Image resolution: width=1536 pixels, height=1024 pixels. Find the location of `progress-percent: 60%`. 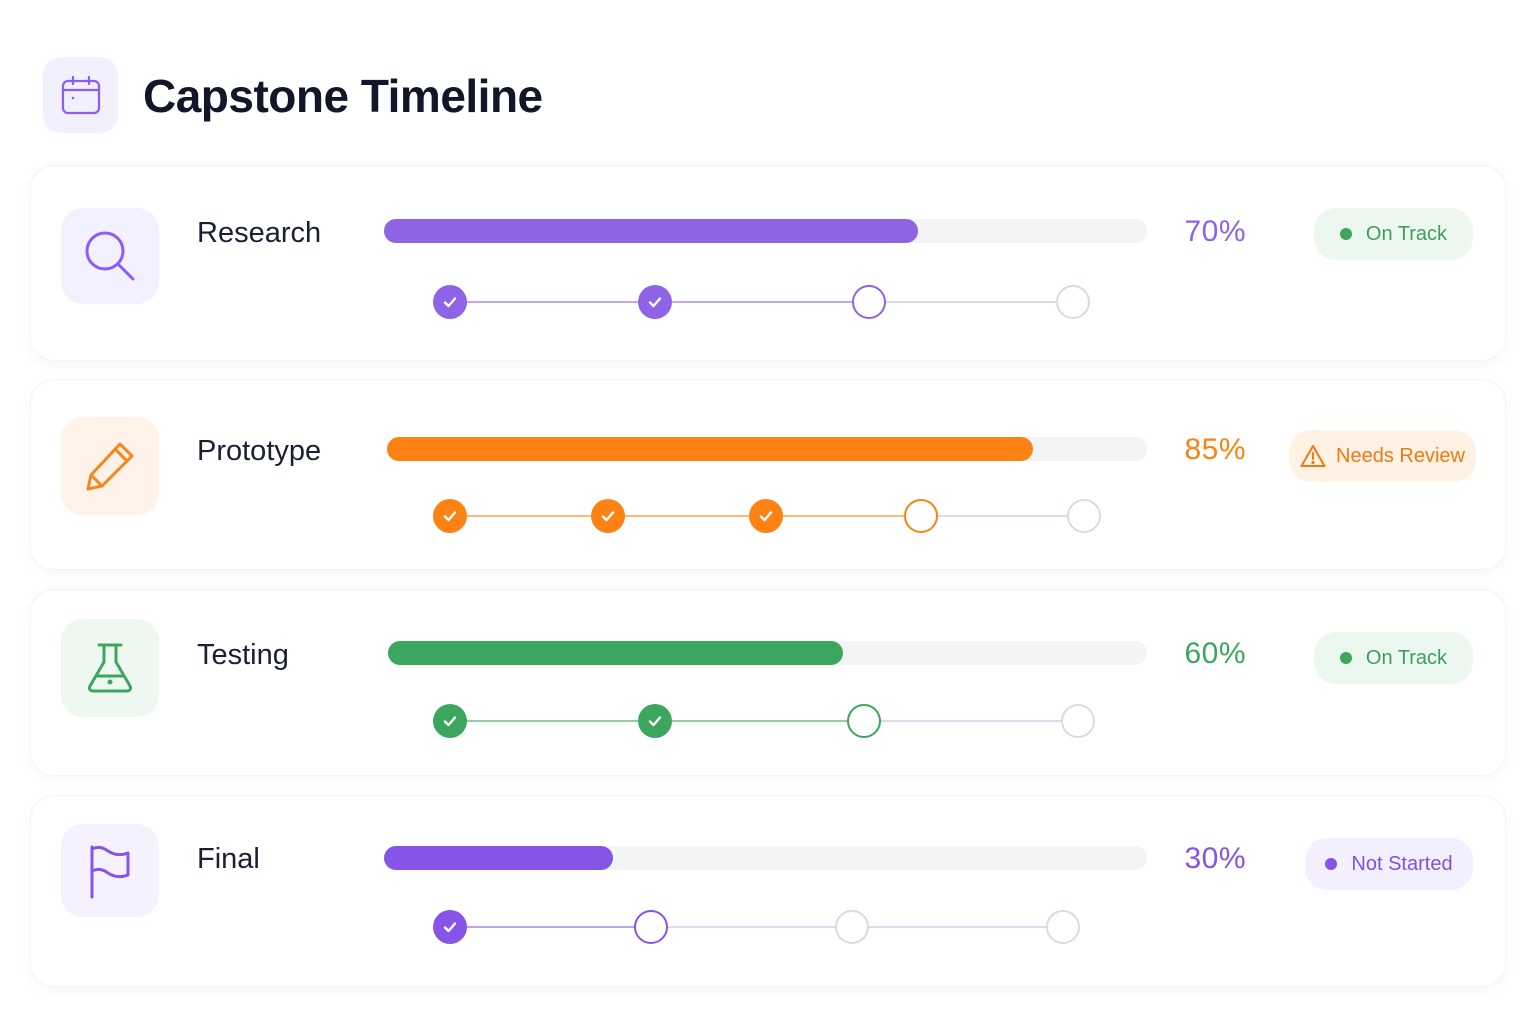

progress-percent: 60% is located at coordinates (1215, 653).